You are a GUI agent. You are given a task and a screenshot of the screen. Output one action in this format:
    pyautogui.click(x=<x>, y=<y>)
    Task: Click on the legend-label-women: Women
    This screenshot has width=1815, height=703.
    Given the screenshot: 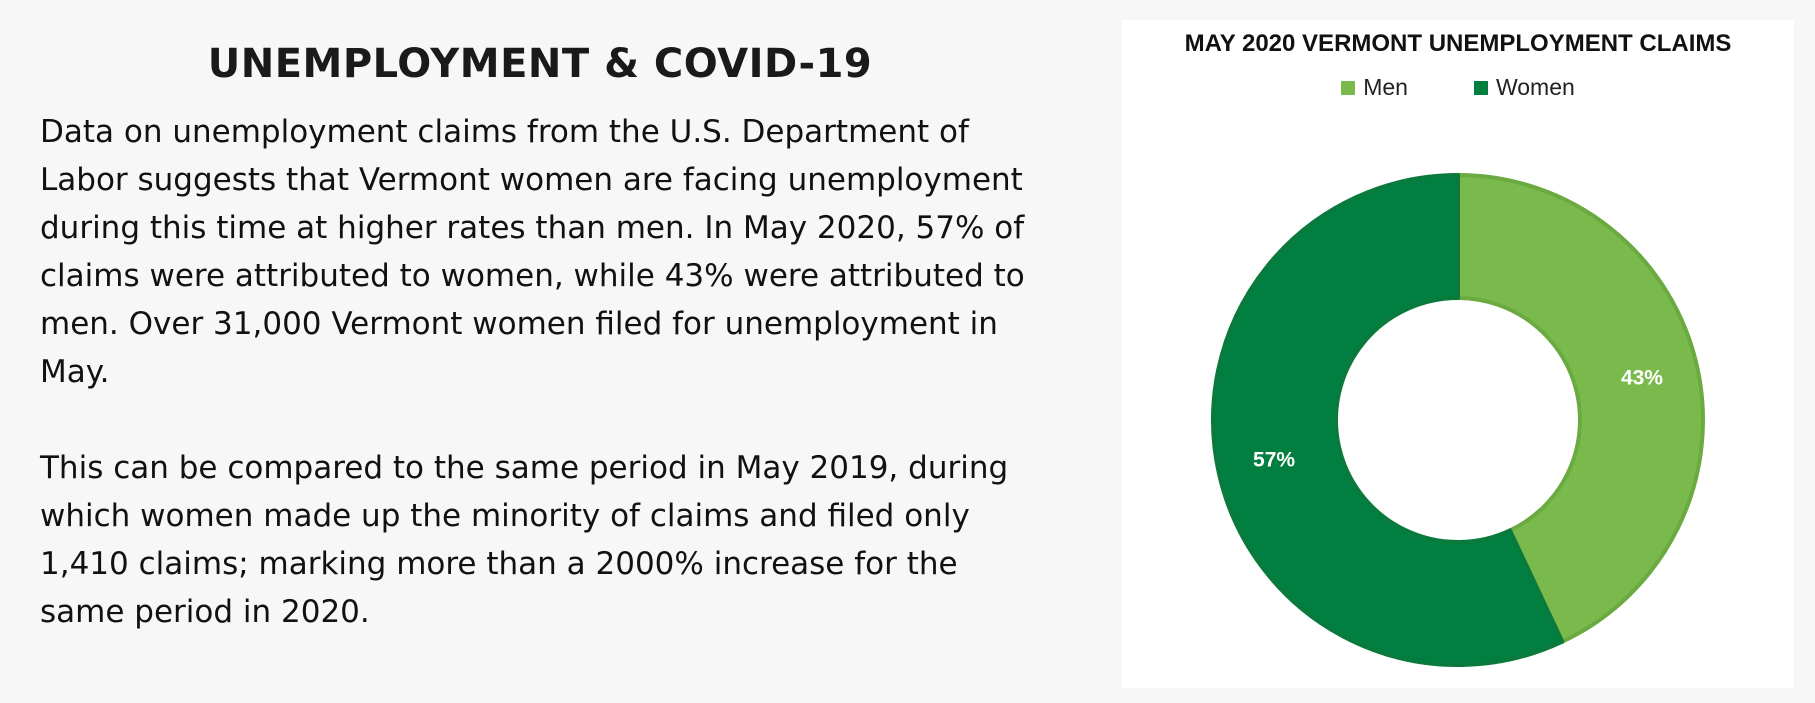 What is the action you would take?
    pyautogui.click(x=1535, y=87)
    